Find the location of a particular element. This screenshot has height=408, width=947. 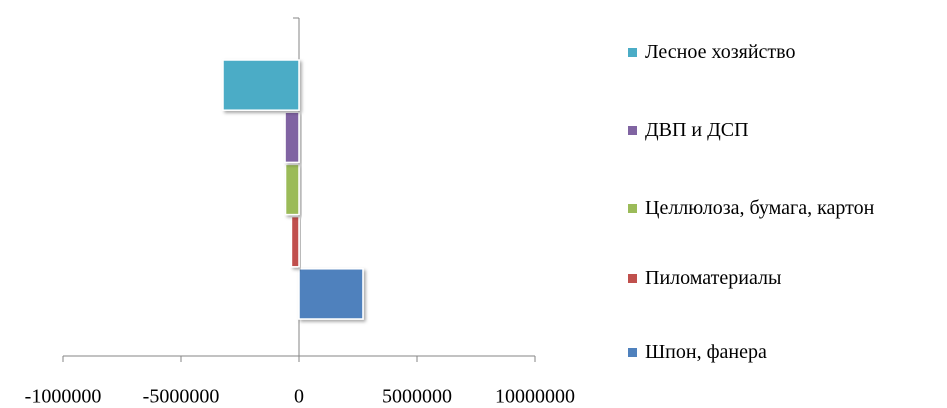

legend-item: Лесное хозяйство is located at coordinates (787, 52).